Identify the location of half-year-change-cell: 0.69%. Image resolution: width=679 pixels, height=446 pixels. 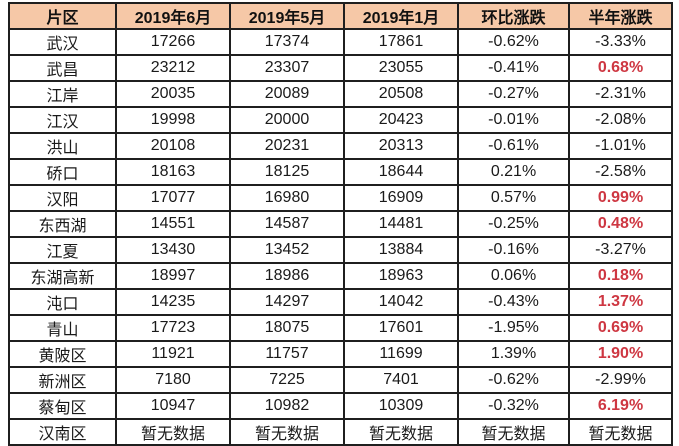
(620, 328).